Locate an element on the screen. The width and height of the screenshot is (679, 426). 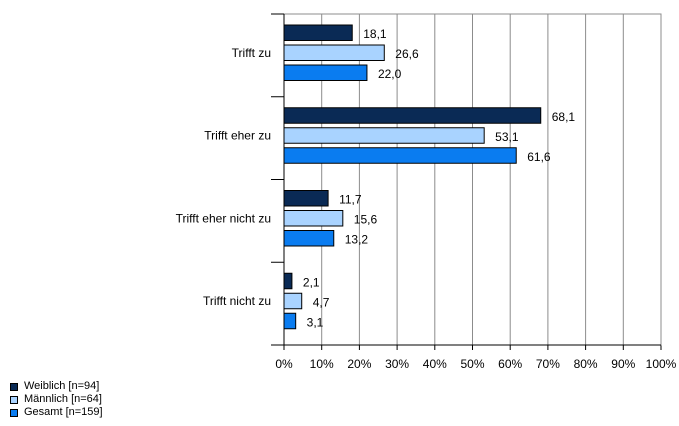
legend-item: Männlich [n=64] is located at coordinates (56, 399).